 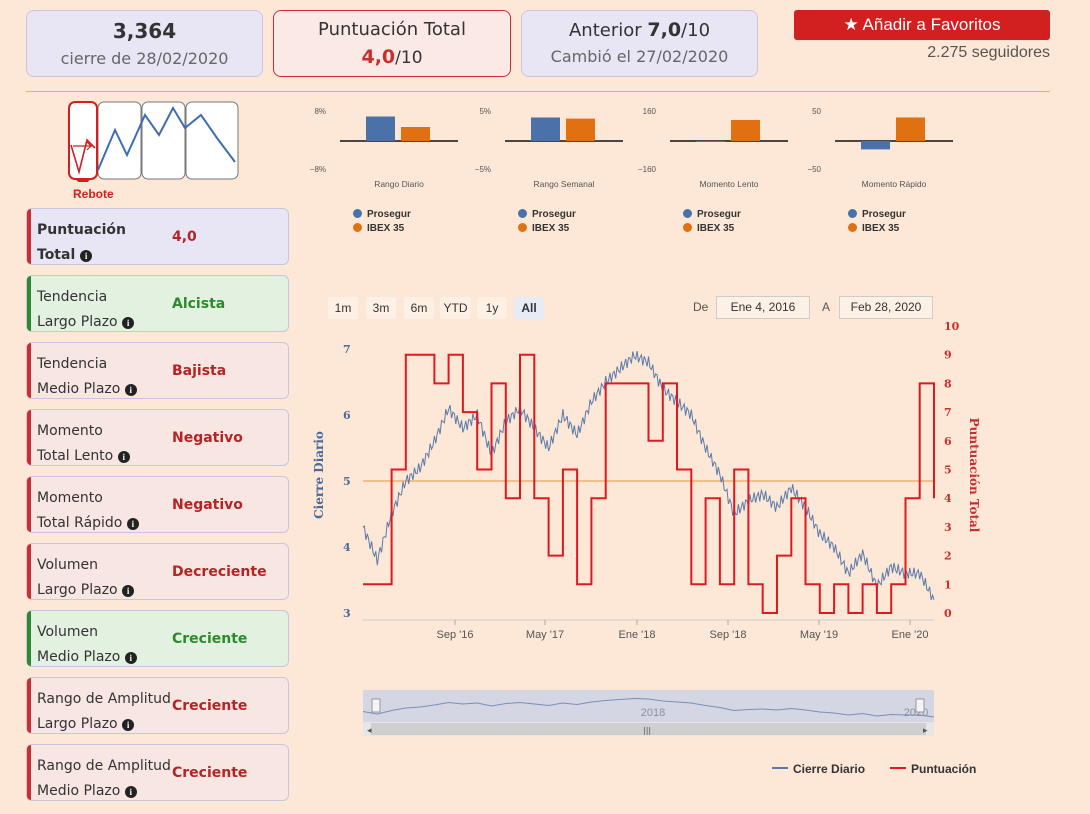 What do you see at coordinates (144, 43) in the screenshot?
I see `price-card: 3,364 cierre de 28/02/2020` at bounding box center [144, 43].